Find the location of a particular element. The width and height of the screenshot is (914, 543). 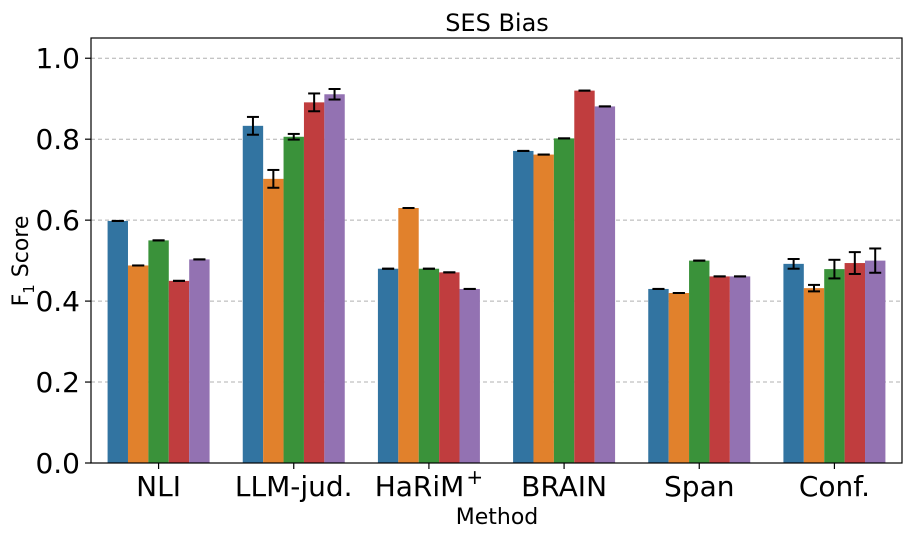

x-tick-label: Conf. is located at coordinates (834, 486).